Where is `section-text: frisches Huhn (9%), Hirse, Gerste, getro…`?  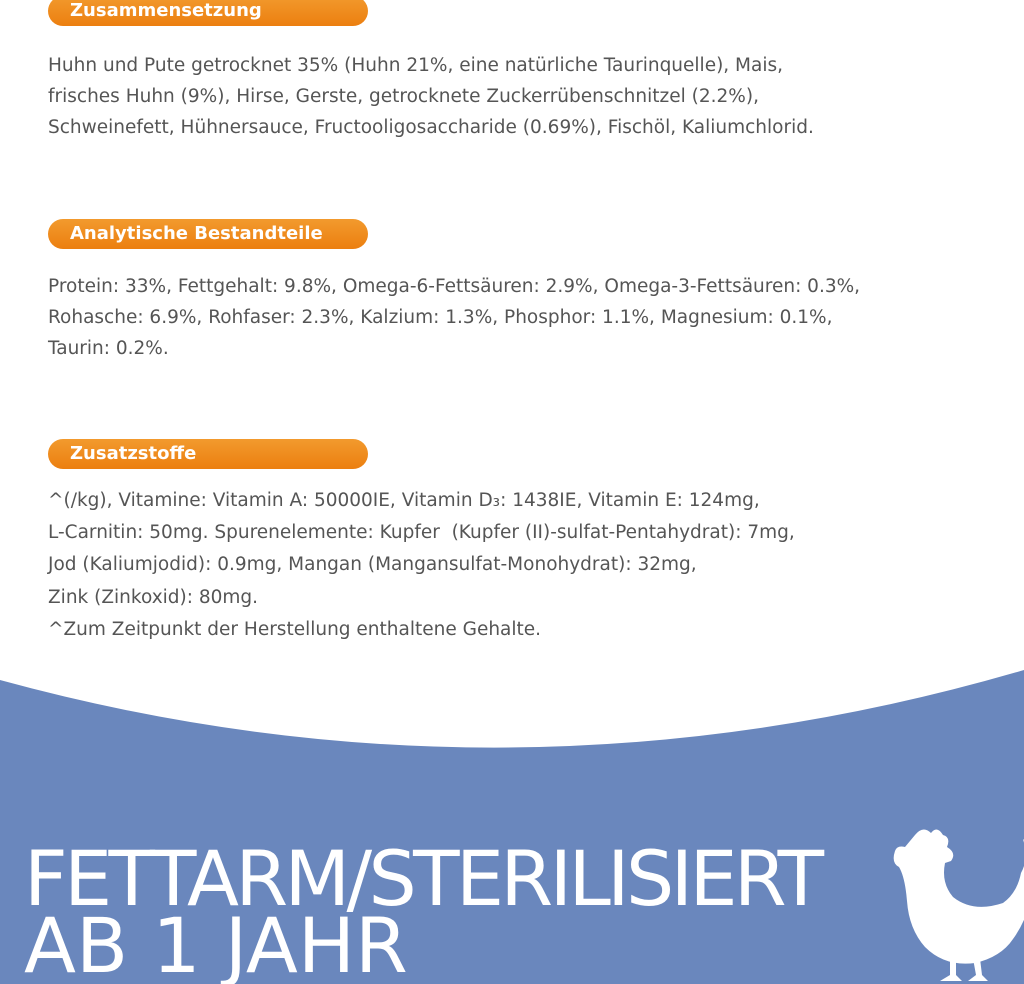 section-text: frisches Huhn (9%), Hirse, Gerste, getro… is located at coordinates (403, 96).